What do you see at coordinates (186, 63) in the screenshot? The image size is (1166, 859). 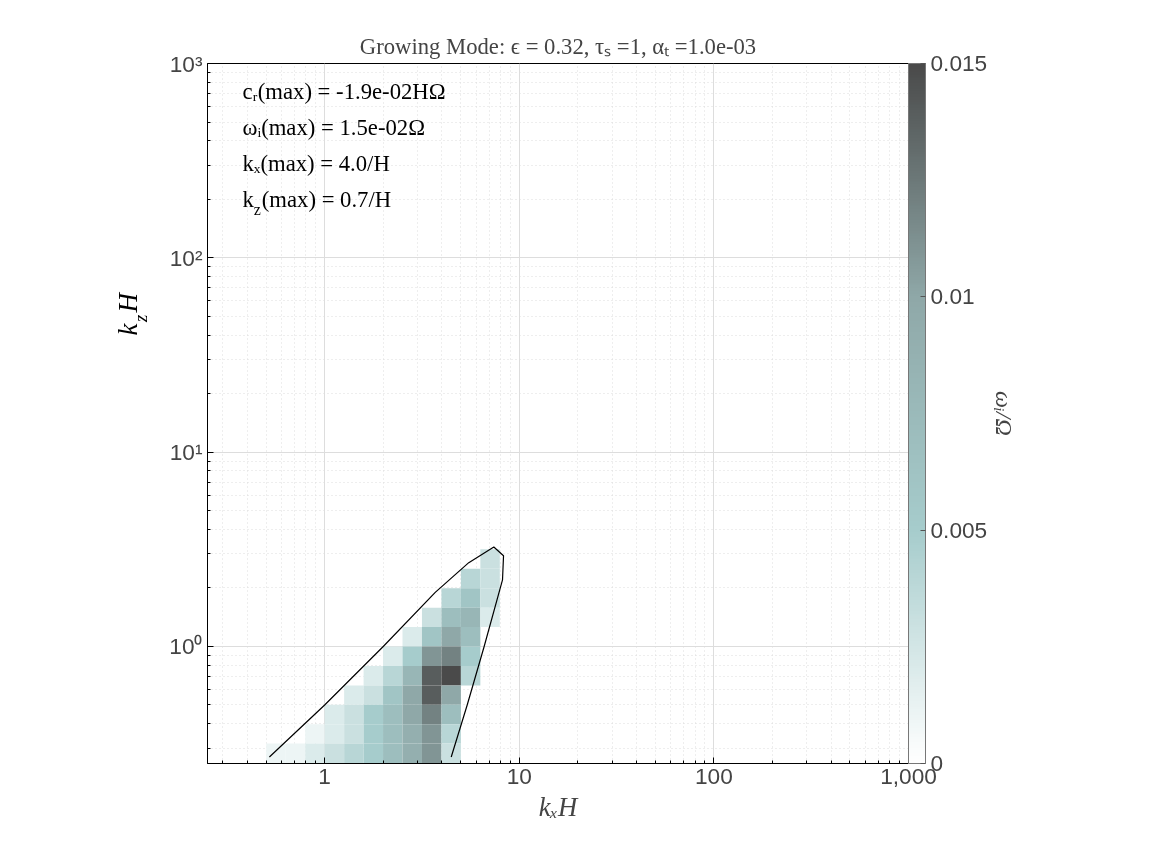 I see `y-tick-label: 10³` at bounding box center [186, 63].